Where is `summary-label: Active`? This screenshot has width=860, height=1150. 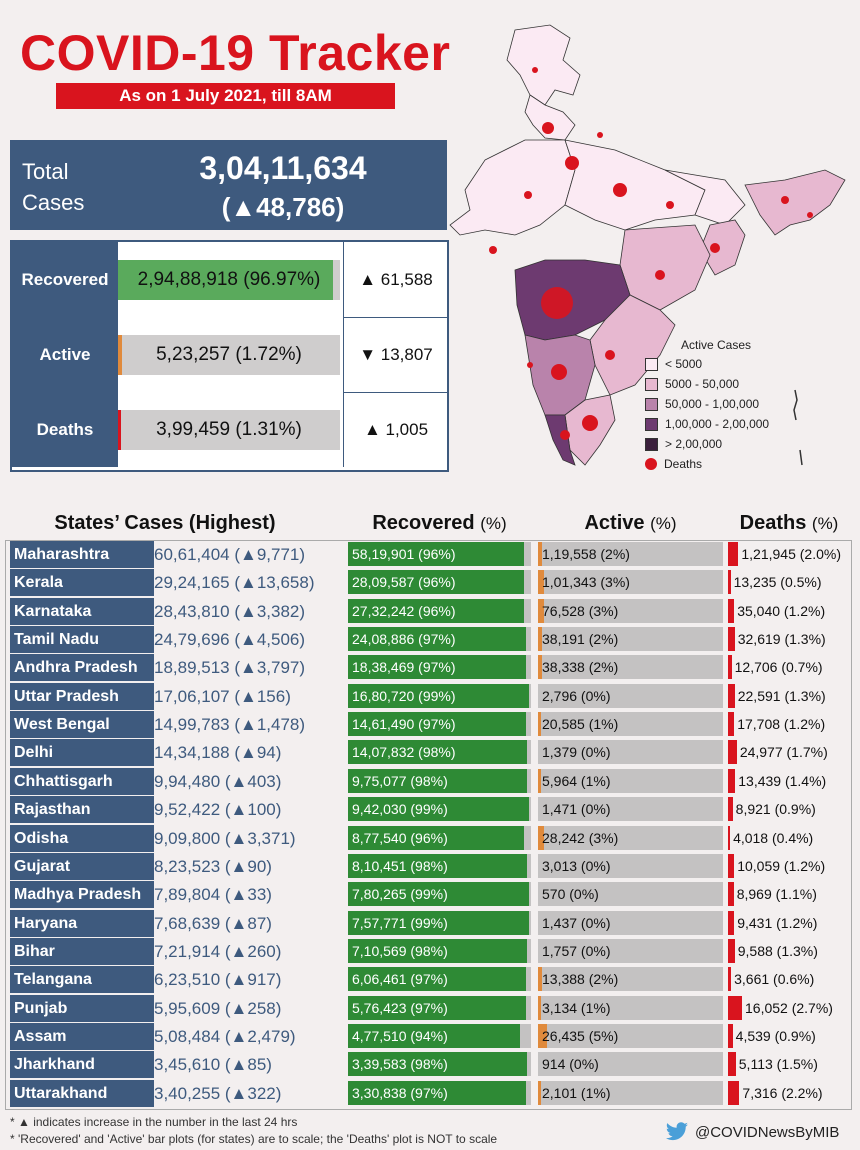 summary-label: Active is located at coordinates (65, 354).